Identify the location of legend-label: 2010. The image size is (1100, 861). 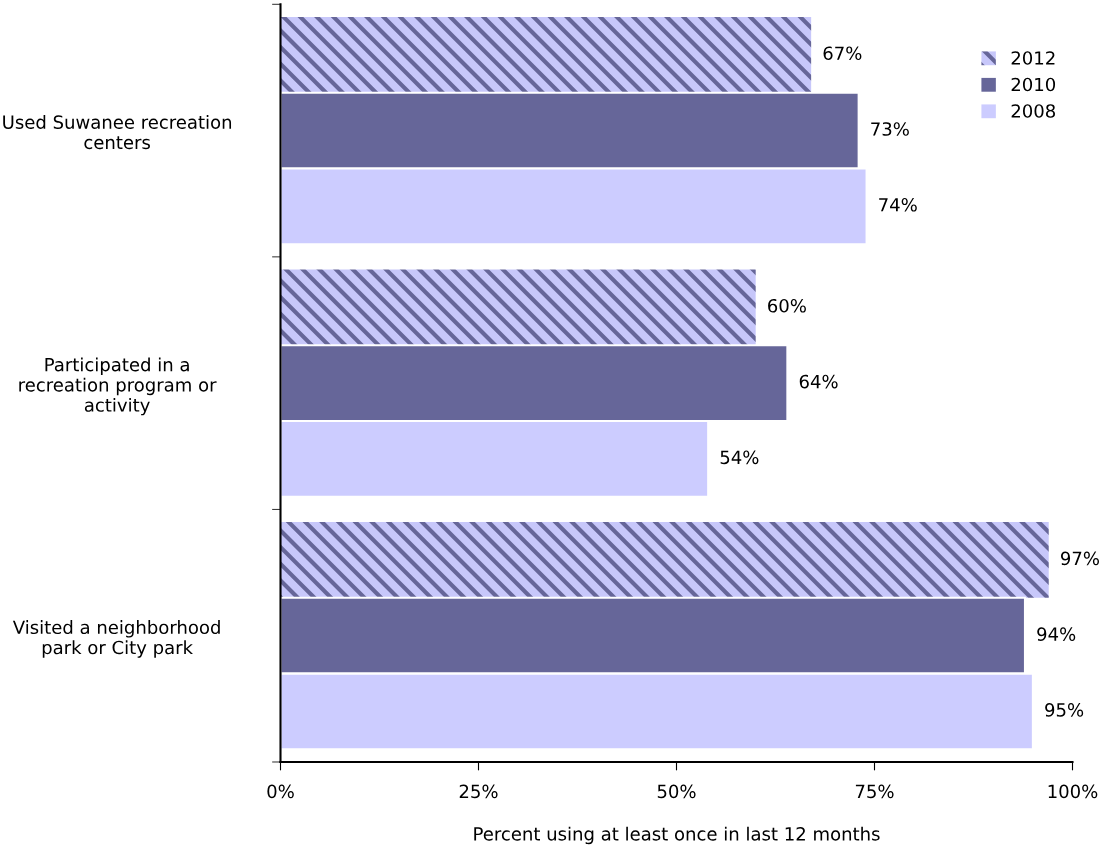
(1033, 84).